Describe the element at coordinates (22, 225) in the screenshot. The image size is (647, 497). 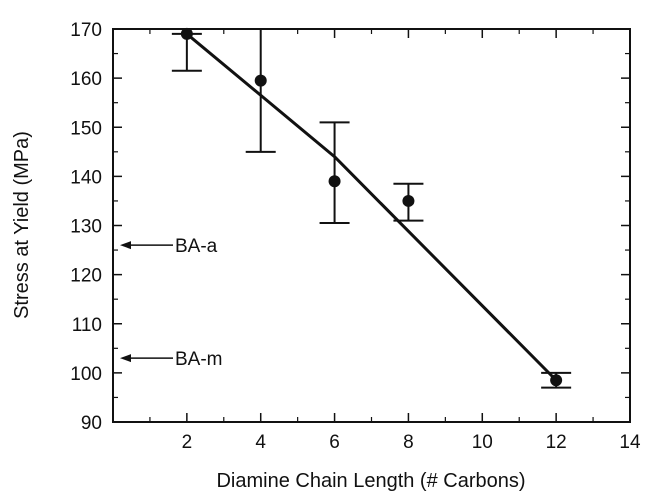
I see `y-axis-title: Stress at Yield (MPa)` at that location.